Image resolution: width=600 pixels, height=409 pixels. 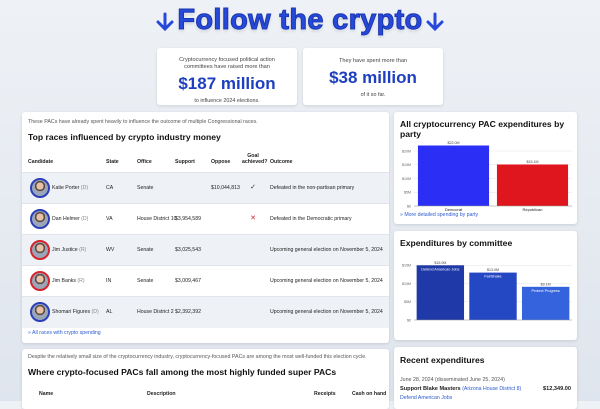 What do you see at coordinates (533, 162) in the screenshot?
I see `value-label: $15.1M` at bounding box center [533, 162].